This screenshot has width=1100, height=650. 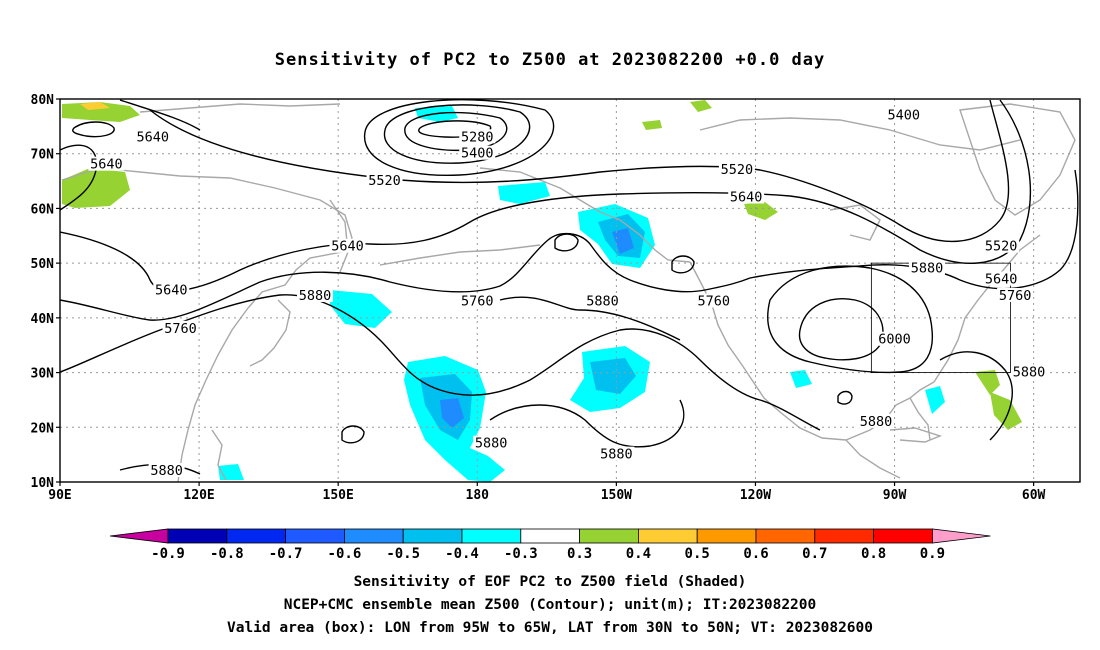 What do you see at coordinates (579, 554) in the screenshot?
I see `colorbar-label: 0.3` at bounding box center [579, 554].